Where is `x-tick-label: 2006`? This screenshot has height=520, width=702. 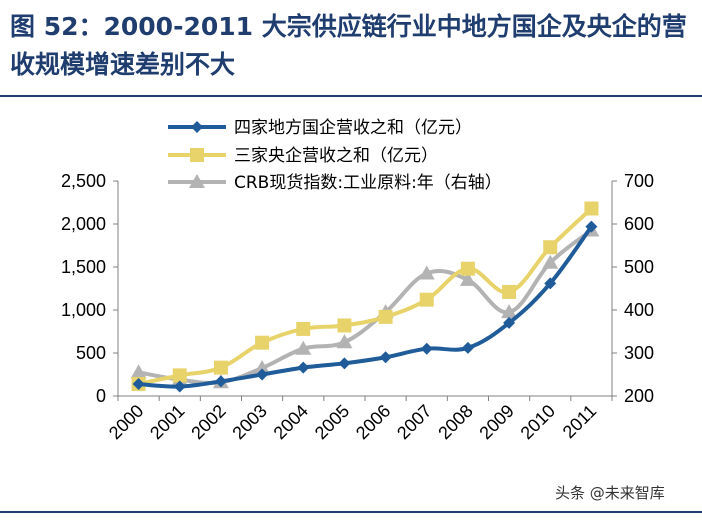 x-tick-label: 2006 is located at coordinates (373, 422).